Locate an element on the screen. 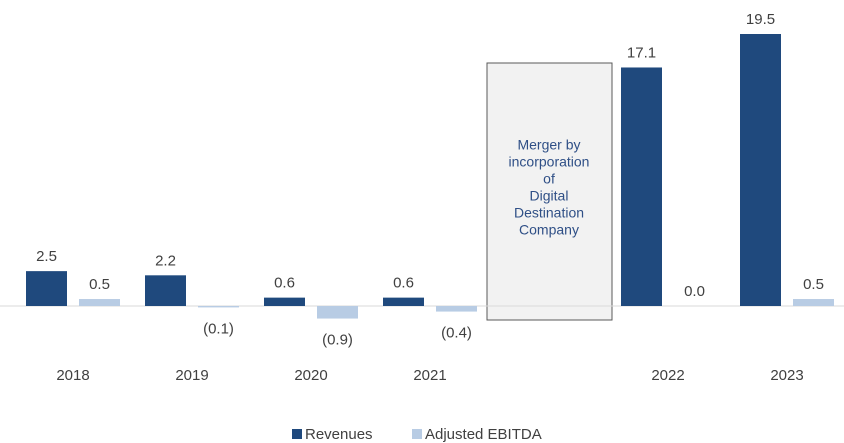 This screenshot has height=443, width=844. annotation-text: of is located at coordinates (549, 179).